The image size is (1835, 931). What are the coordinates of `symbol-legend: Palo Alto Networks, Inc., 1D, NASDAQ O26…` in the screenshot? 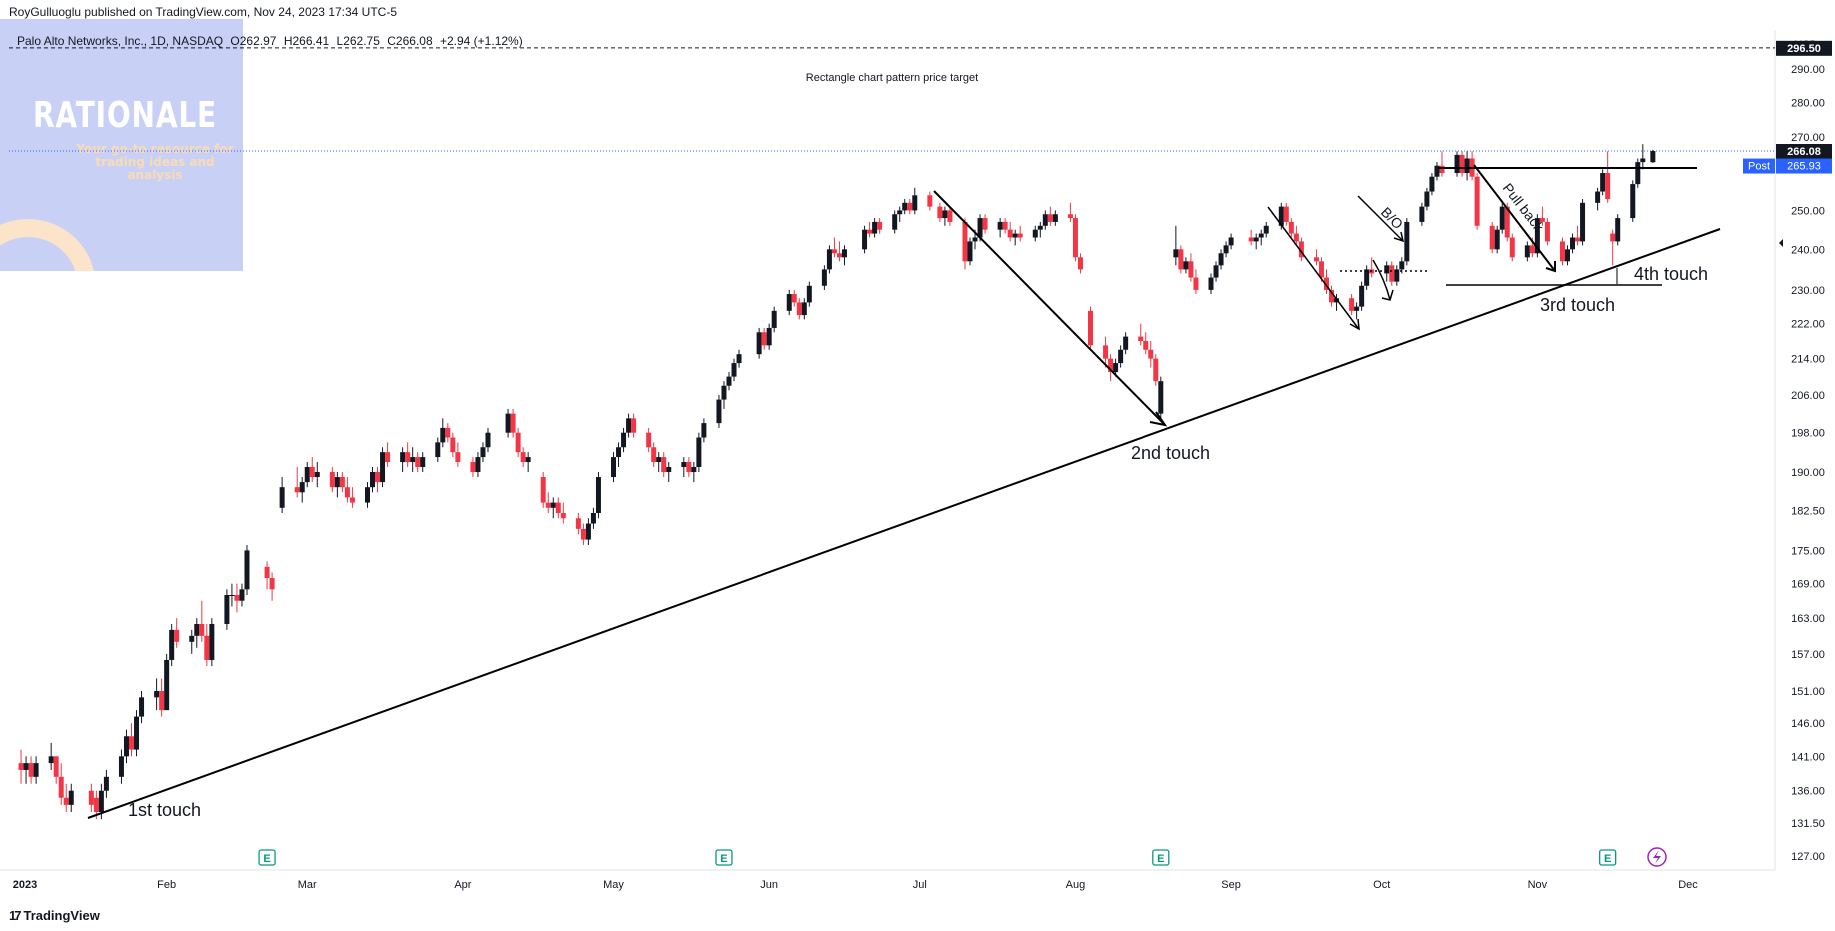 It's located at (270, 41).